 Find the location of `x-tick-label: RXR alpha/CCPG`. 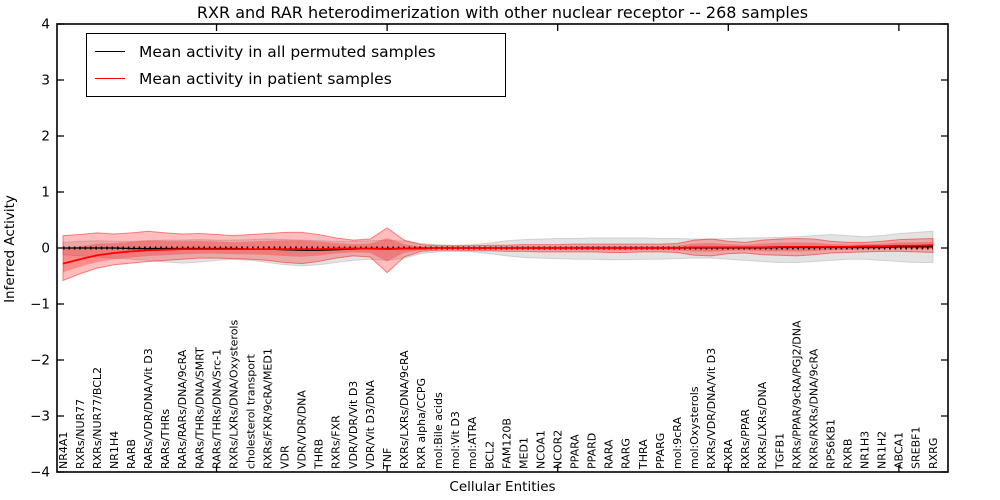

x-tick-label: RXR alpha/CCPG is located at coordinates (421, 423).